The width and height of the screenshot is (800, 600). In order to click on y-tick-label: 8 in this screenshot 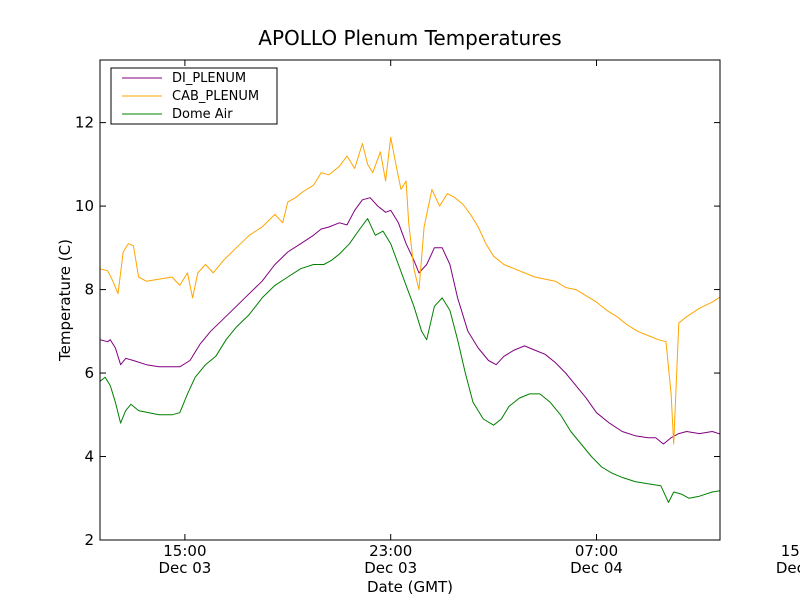, I will do `click(89, 290)`.